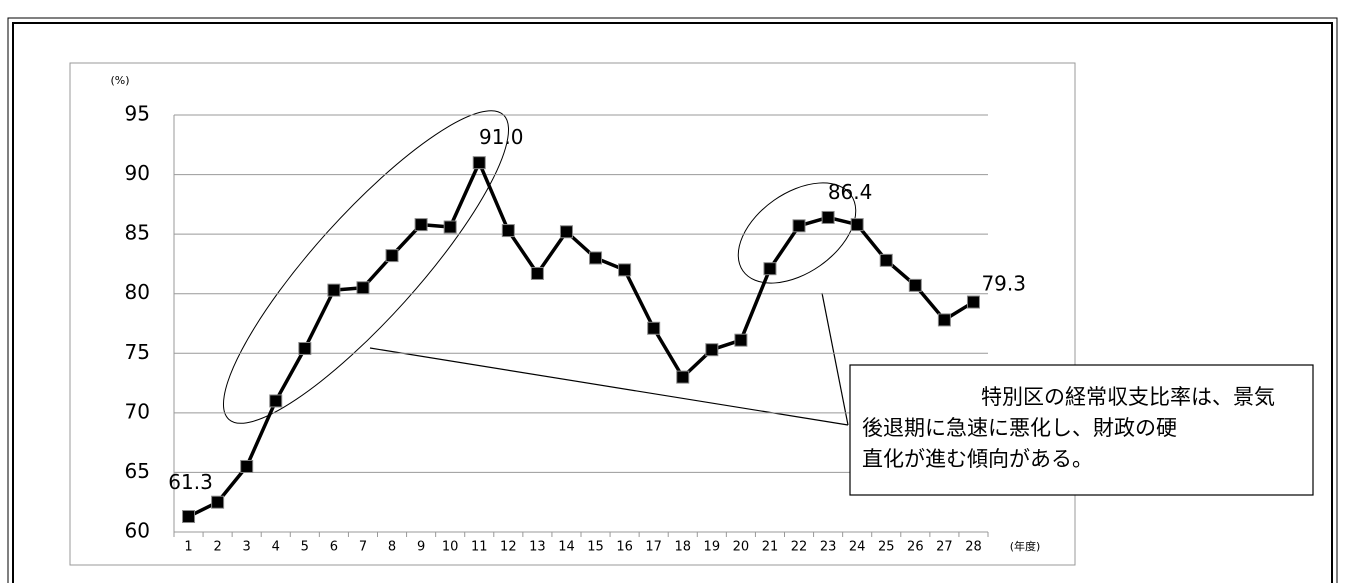  Describe the element at coordinates (334, 547) in the screenshot. I see `x-tick-label: 6` at that location.